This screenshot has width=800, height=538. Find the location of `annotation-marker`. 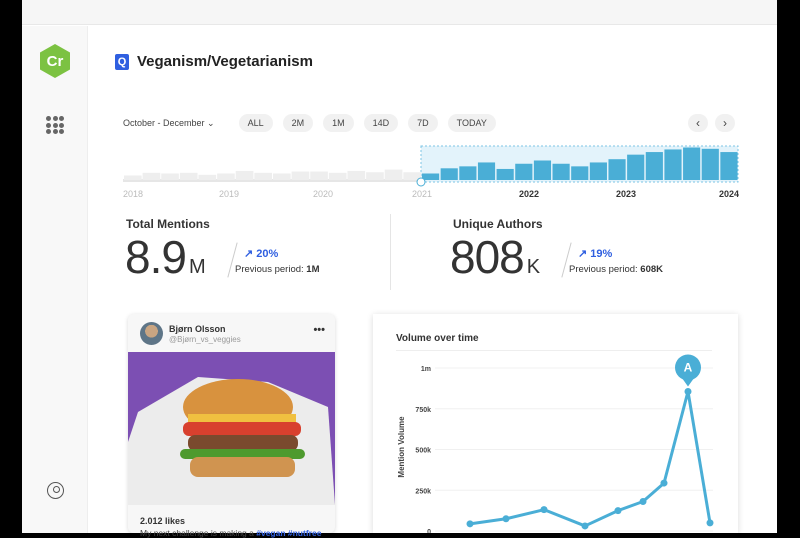

annotation-marker is located at coordinates (688, 367).